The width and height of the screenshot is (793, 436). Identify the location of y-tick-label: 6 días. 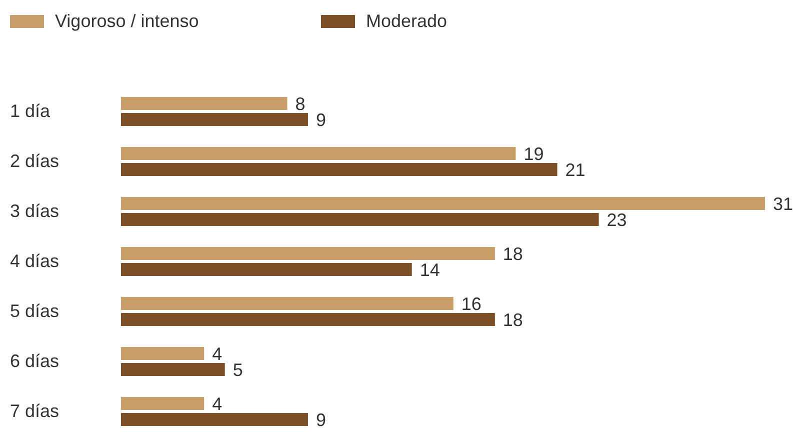
(35, 361).